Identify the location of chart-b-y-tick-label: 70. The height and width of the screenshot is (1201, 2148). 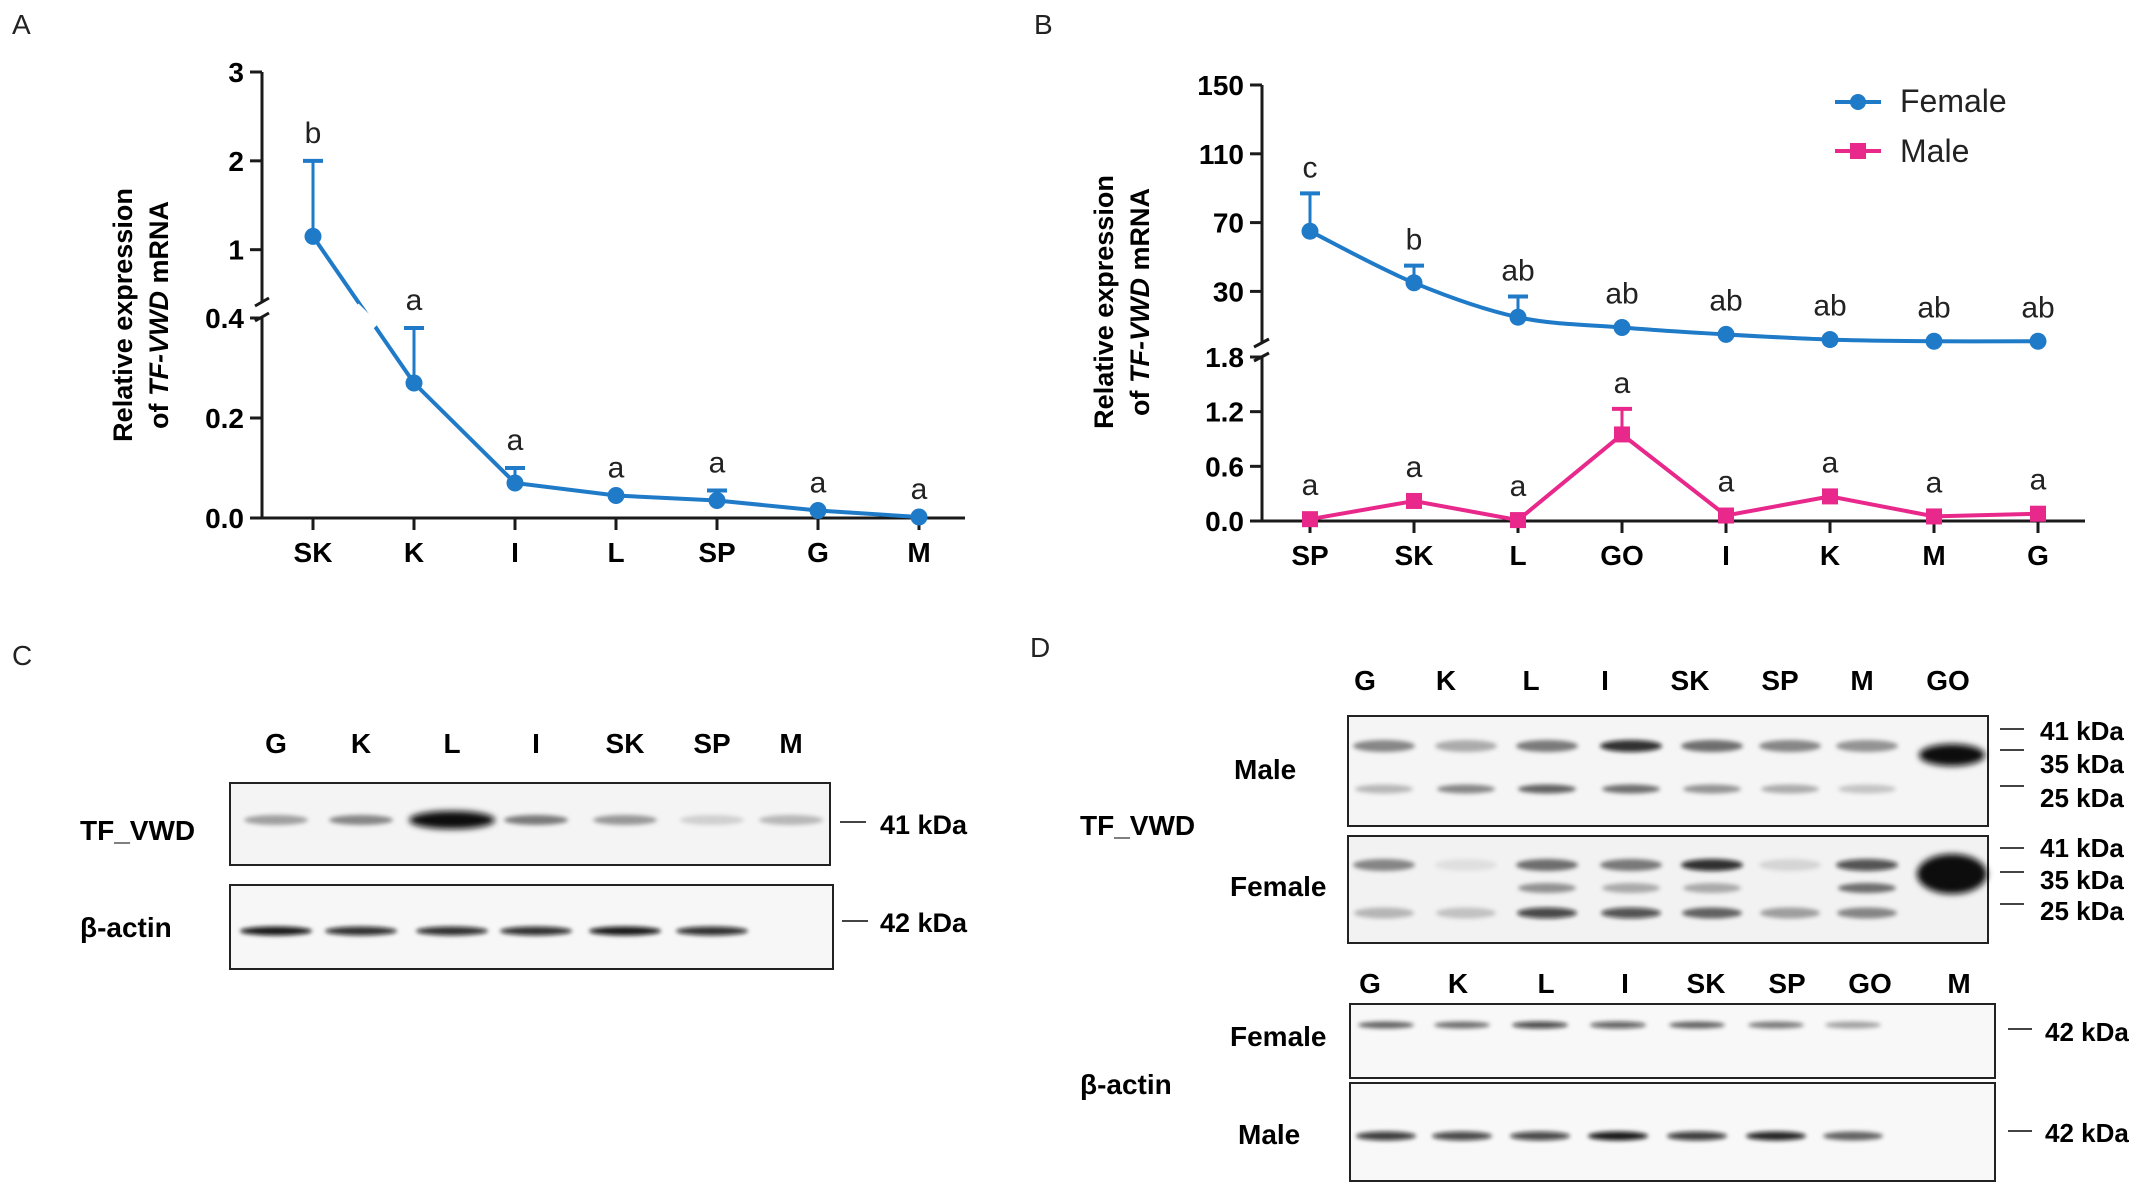
(1228, 223).